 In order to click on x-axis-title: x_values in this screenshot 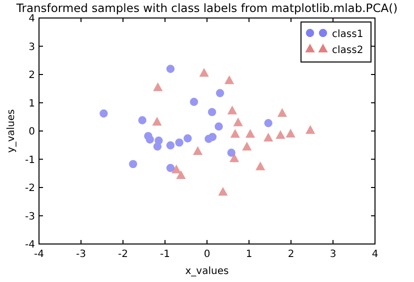, I will do `click(207, 271)`.